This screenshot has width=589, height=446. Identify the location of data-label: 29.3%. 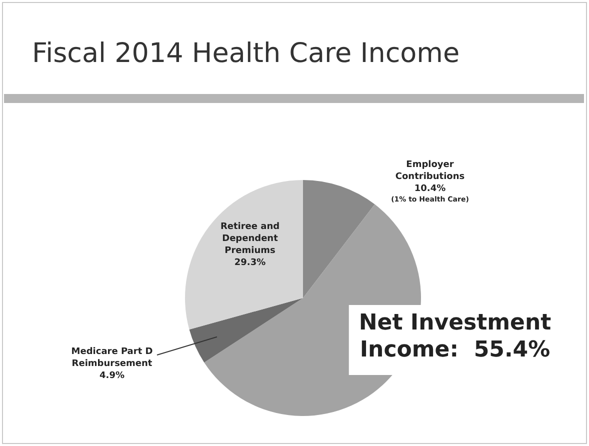
(250, 263).